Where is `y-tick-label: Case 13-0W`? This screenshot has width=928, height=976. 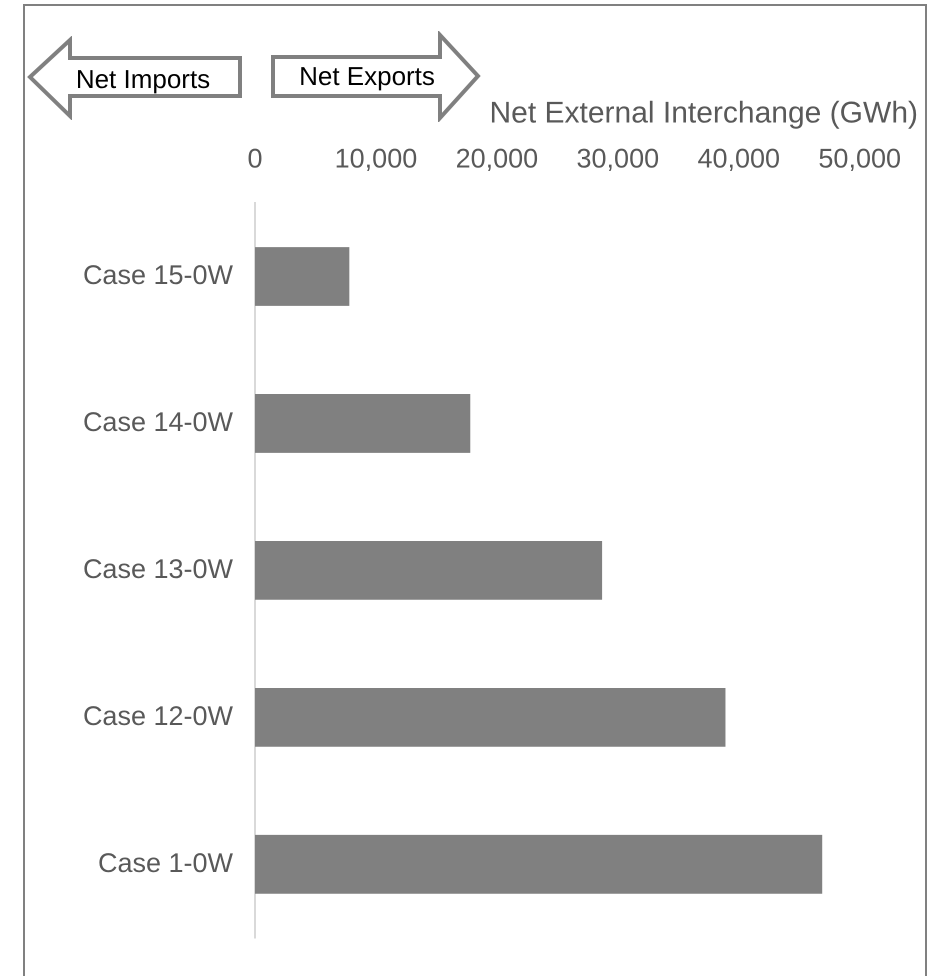
y-tick-label: Case 13-0W is located at coordinates (158, 569).